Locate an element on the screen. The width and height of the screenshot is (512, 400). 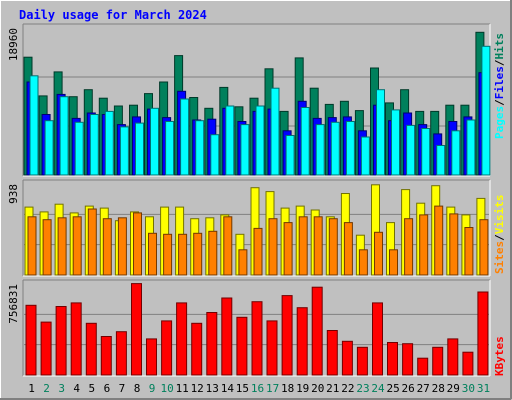
x-tick-label-day-15: 15 is located at coordinates (242, 388).